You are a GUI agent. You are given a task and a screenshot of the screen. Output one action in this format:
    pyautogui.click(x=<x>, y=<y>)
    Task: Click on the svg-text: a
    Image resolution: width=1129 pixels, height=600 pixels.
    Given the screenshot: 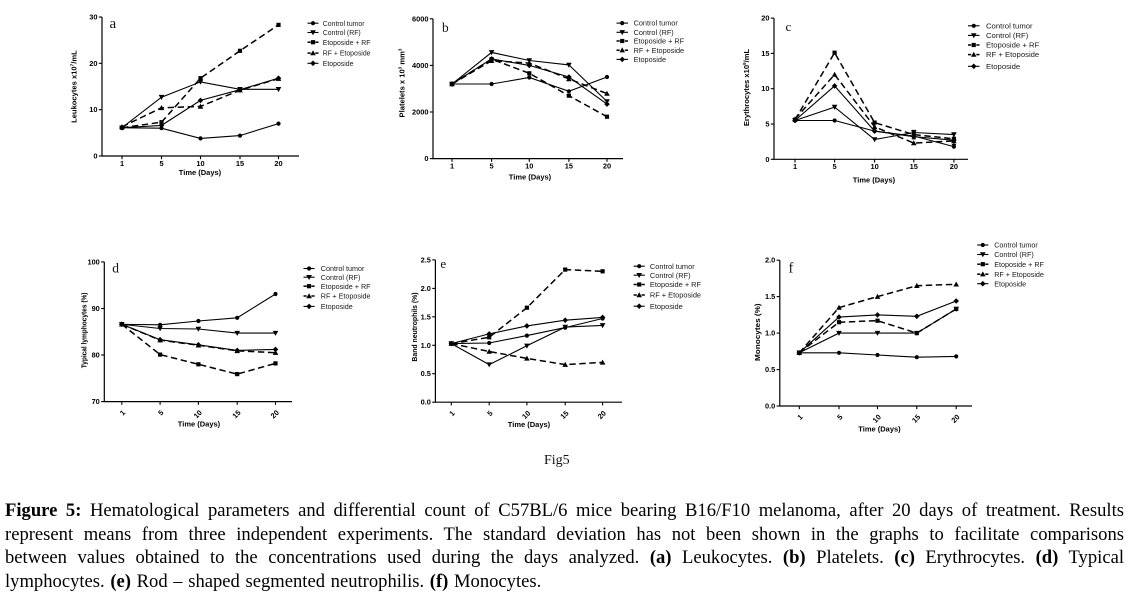 What is the action you would take?
    pyautogui.click(x=113, y=24)
    